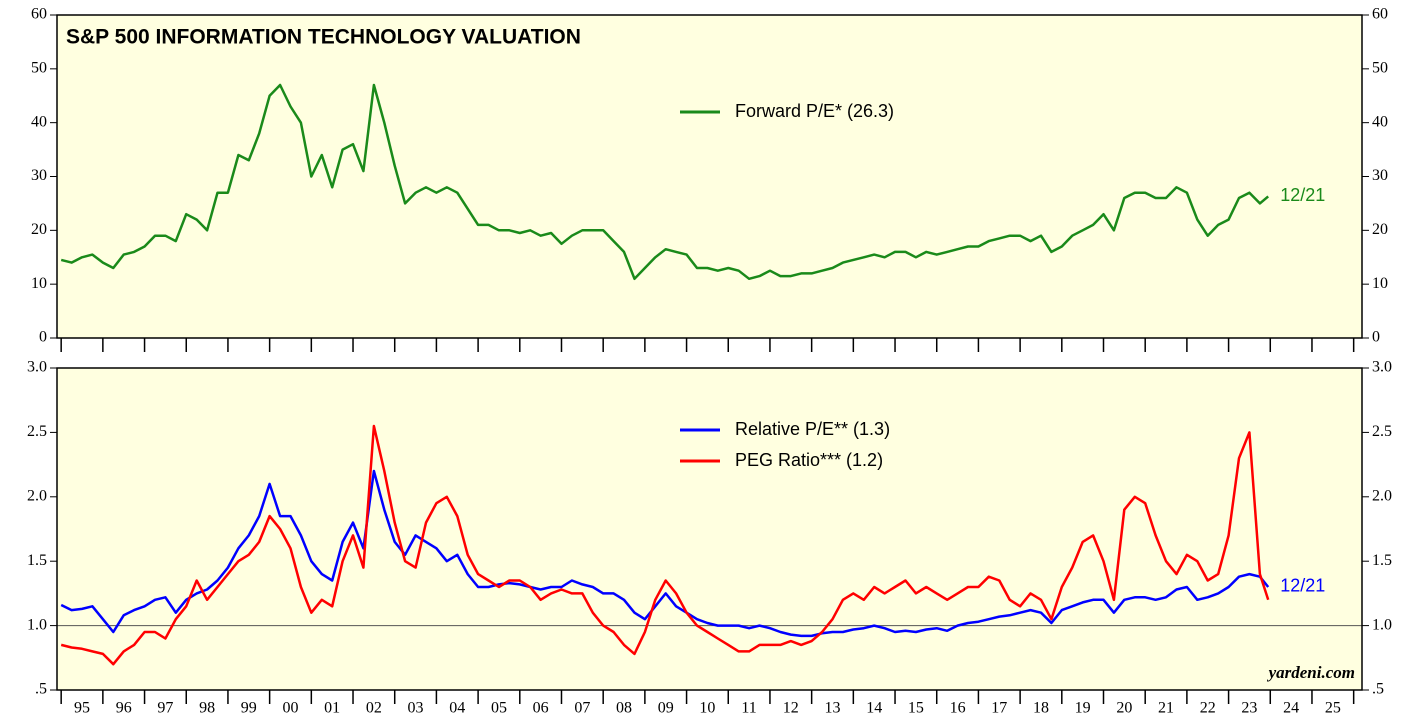  Describe the element at coordinates (39, 229) in the screenshot. I see `y-tick-label: 20` at that location.